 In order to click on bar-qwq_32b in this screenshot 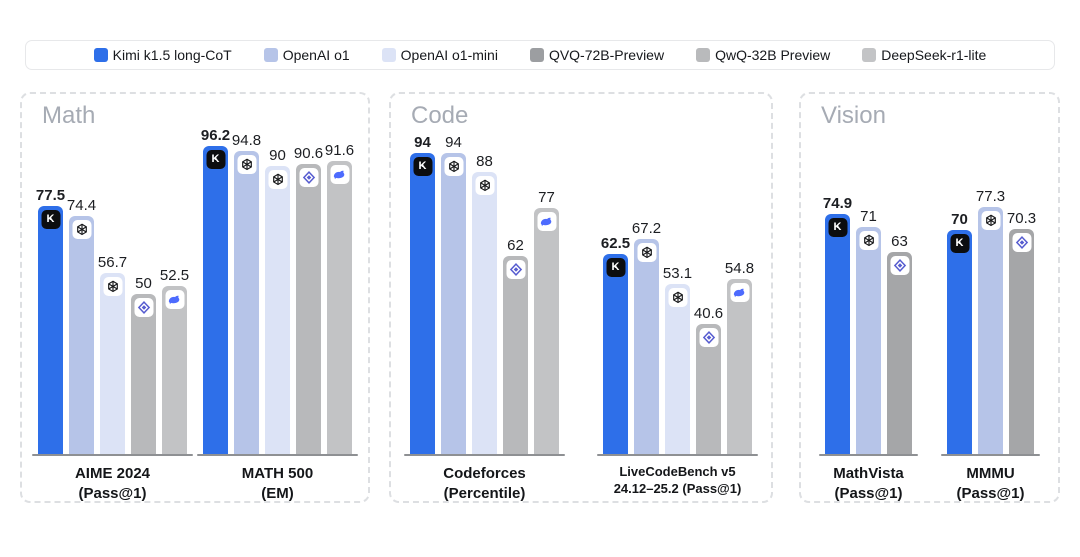, I will do `click(515, 355)`.